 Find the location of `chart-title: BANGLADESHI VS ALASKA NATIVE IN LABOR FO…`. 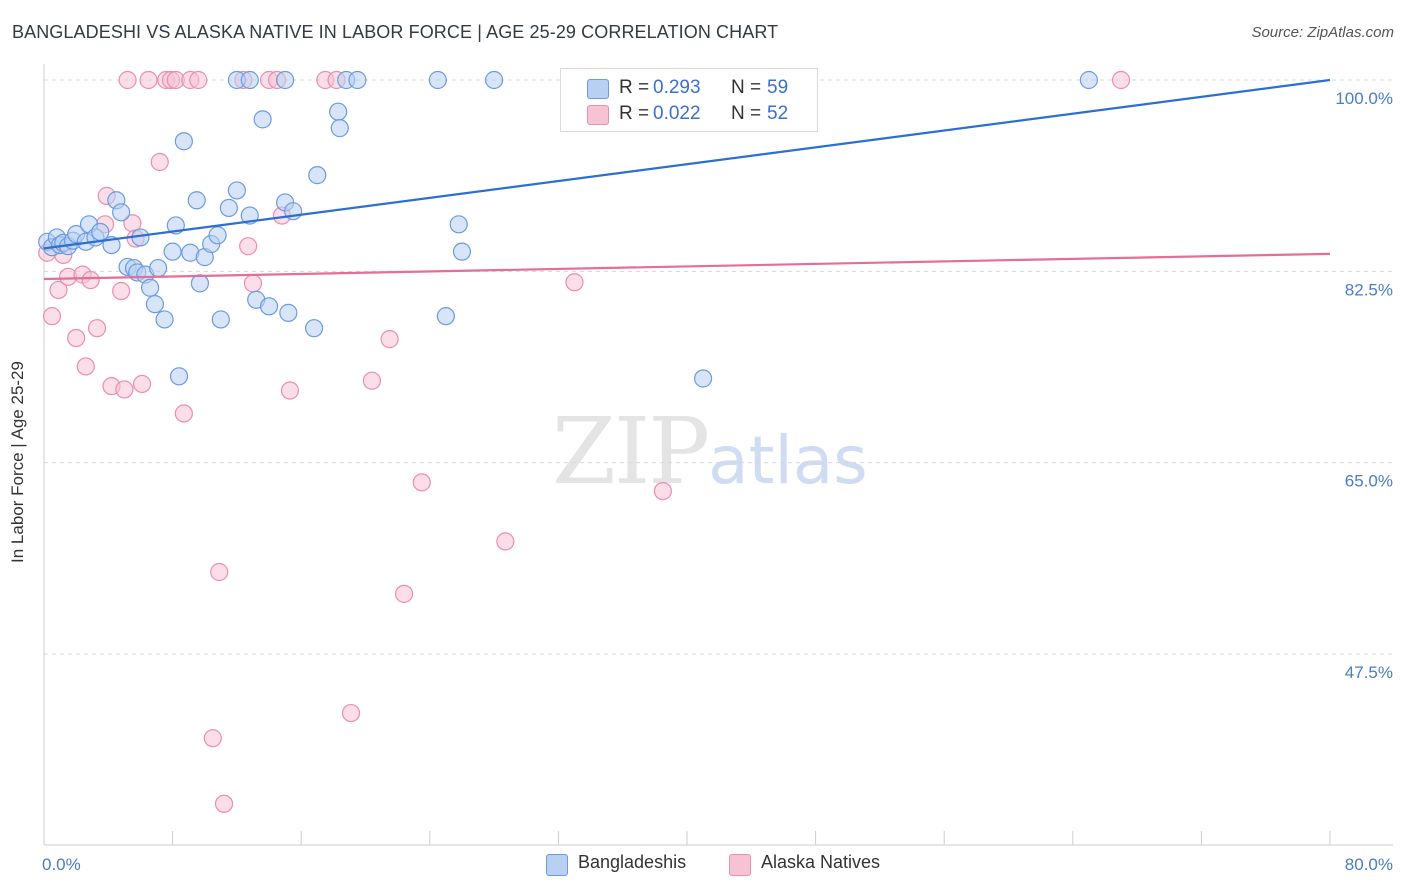

chart-title: BANGLADESHI VS ALASKA NATIVE IN LABOR FO… is located at coordinates (395, 32).